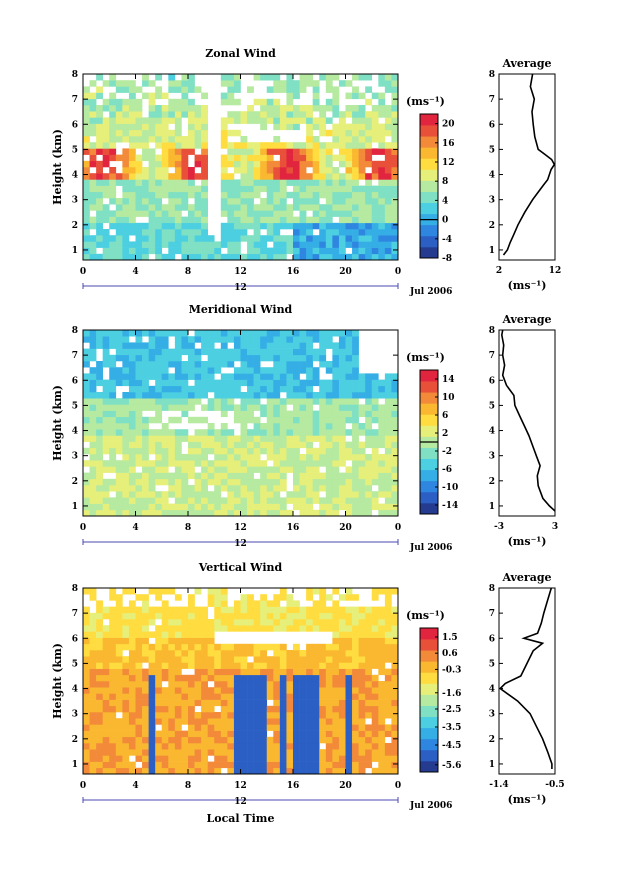  Describe the element at coordinates (527, 285) in the screenshot. I see `average-x-label: (ms⁻¹)` at that location.